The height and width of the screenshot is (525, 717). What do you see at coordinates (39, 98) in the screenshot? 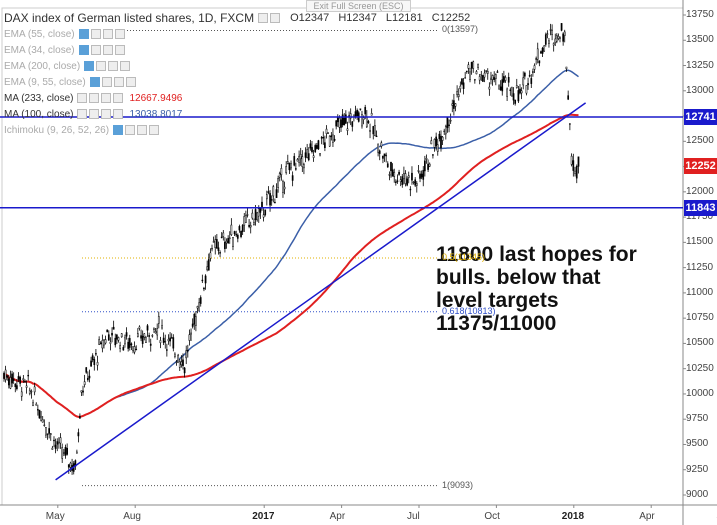
I see `indicator-name: MA (233, close)` at bounding box center [39, 98].